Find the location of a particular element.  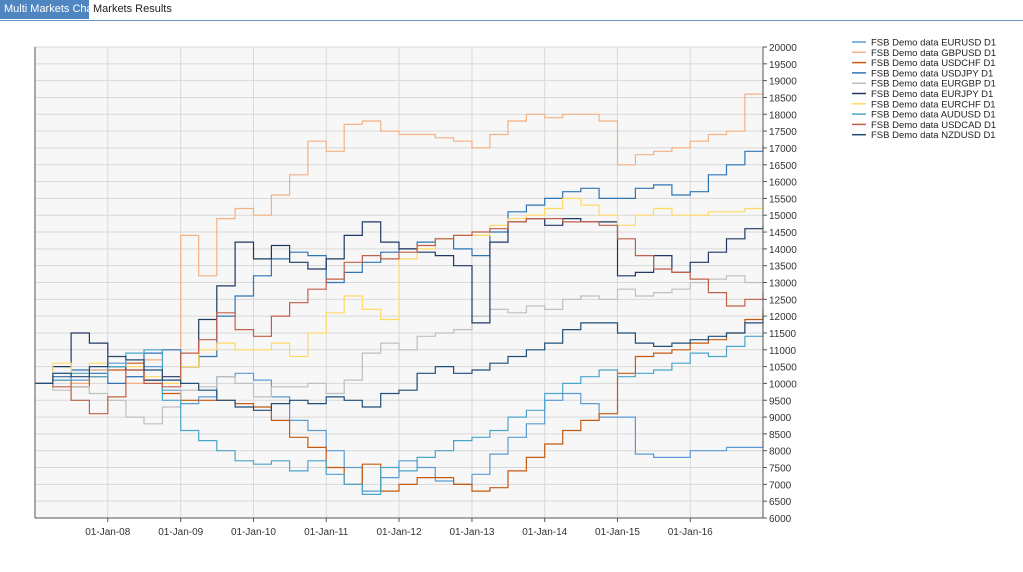

y-tick-label: 7000 is located at coordinates (780, 485).